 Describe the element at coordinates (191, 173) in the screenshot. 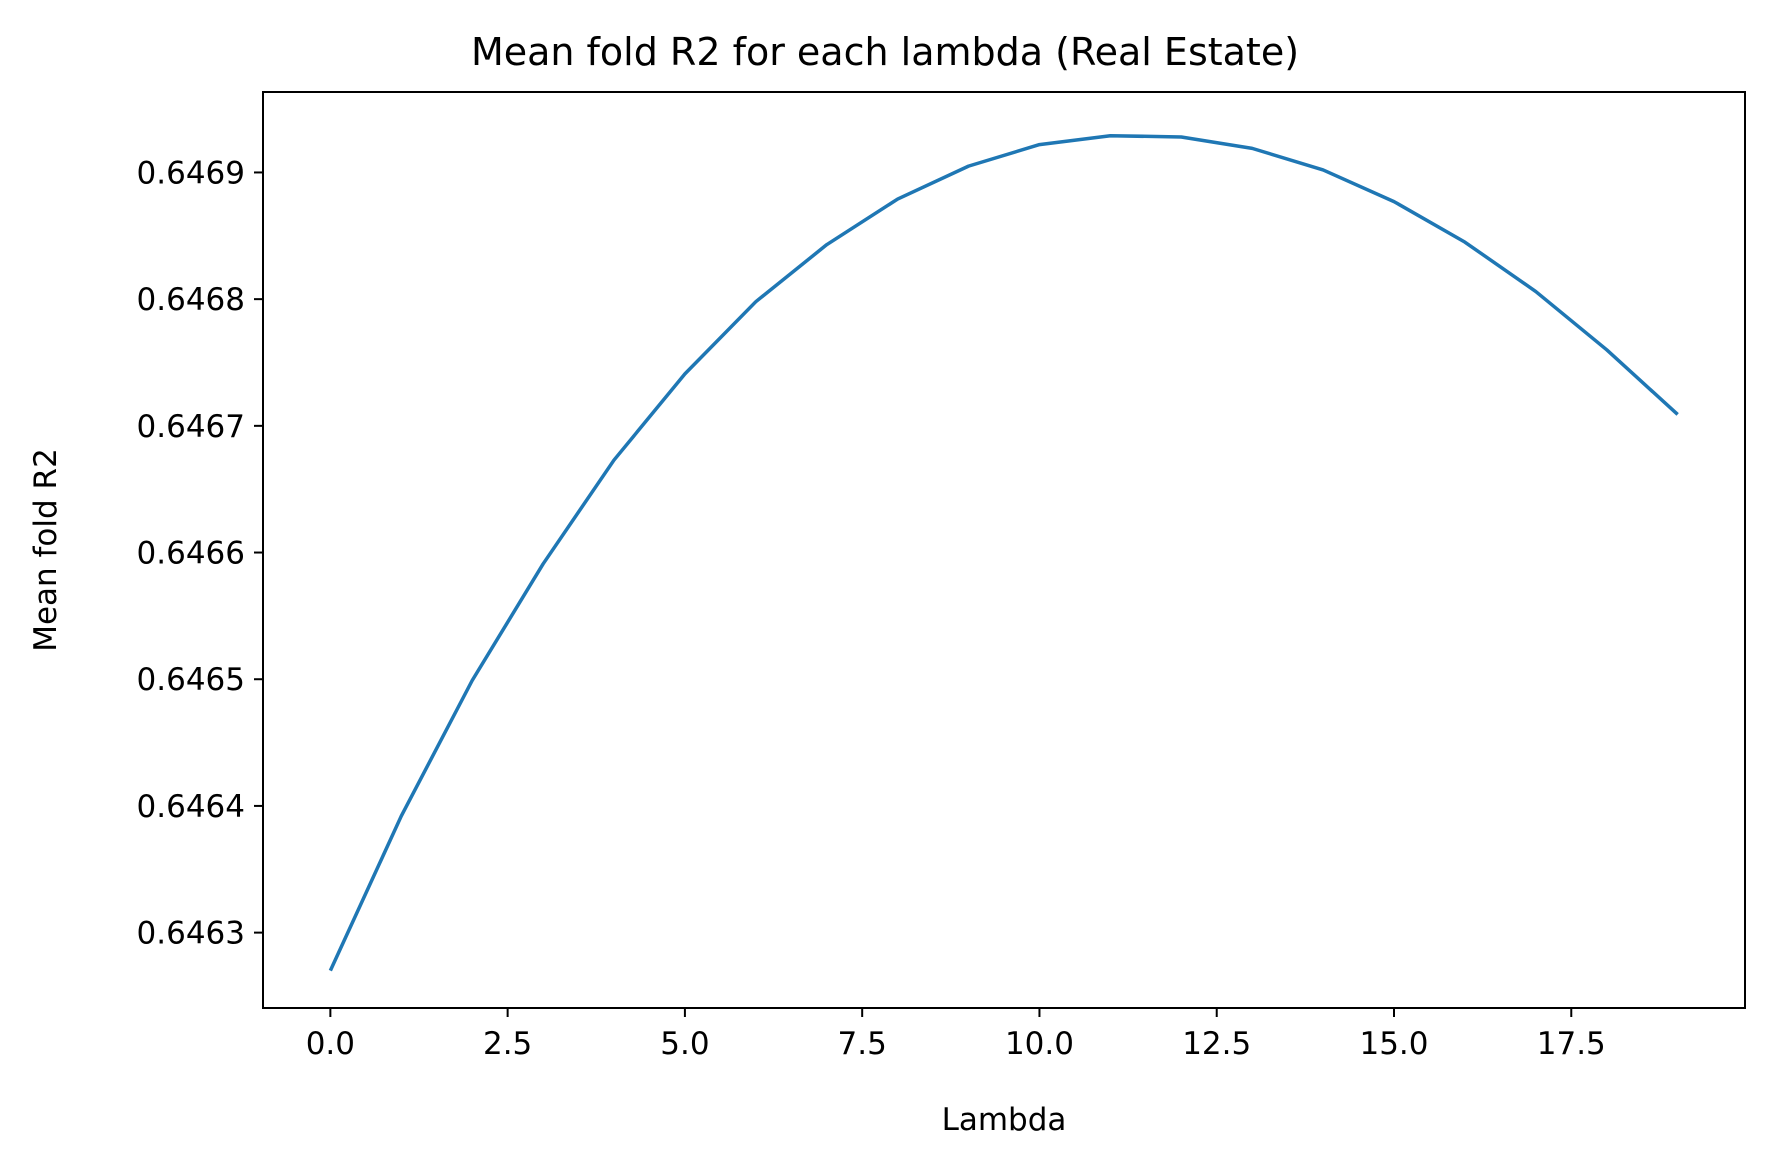

I see `y-tick-label: 0.6469` at that location.